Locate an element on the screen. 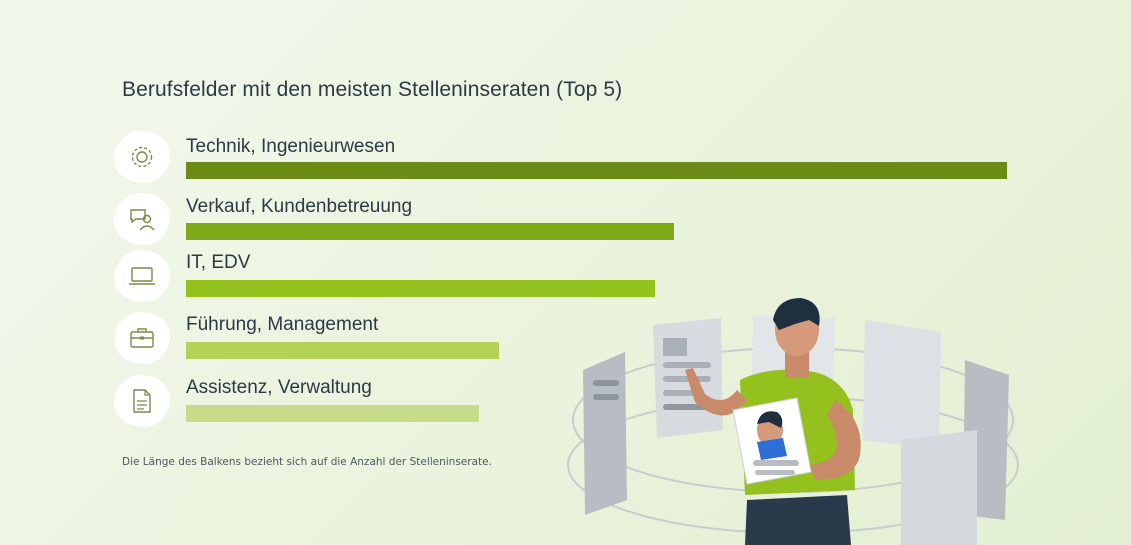 This screenshot has height=545, width=1131. gear-icon is located at coordinates (142, 157).